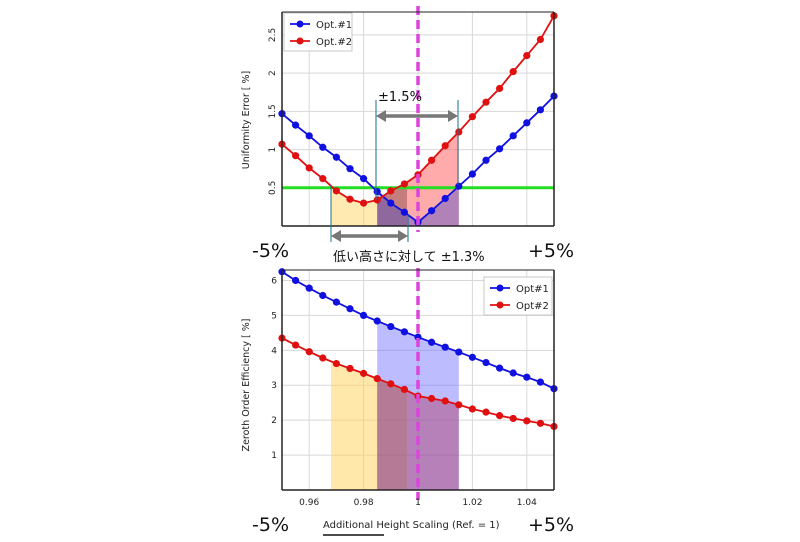  I want to click on legend-label: Opt#1, so click(532, 289).